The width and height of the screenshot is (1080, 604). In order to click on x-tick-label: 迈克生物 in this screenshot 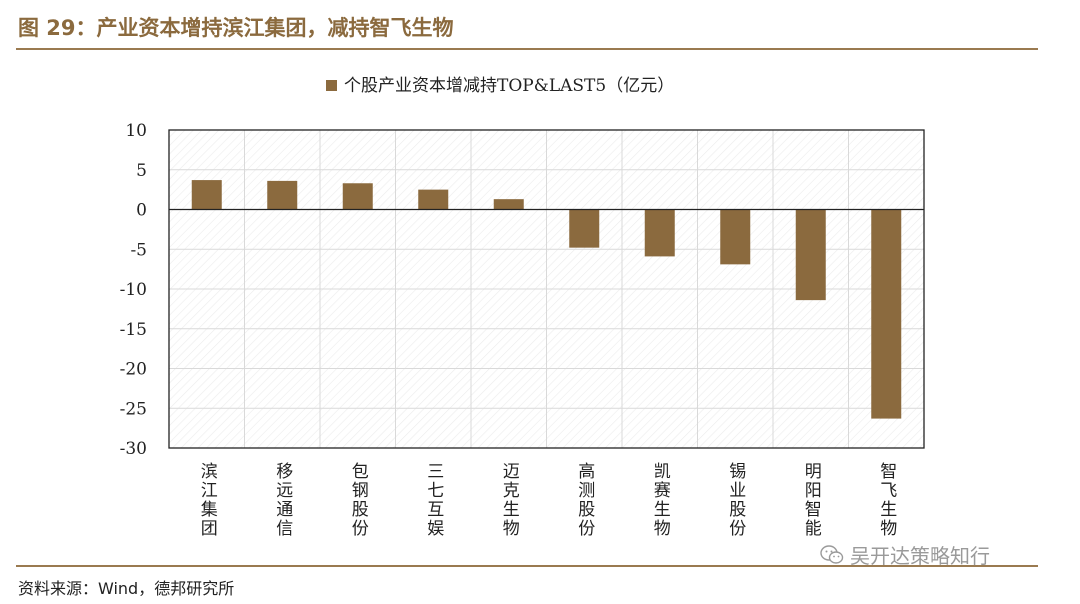, I will do `click(509, 500)`.